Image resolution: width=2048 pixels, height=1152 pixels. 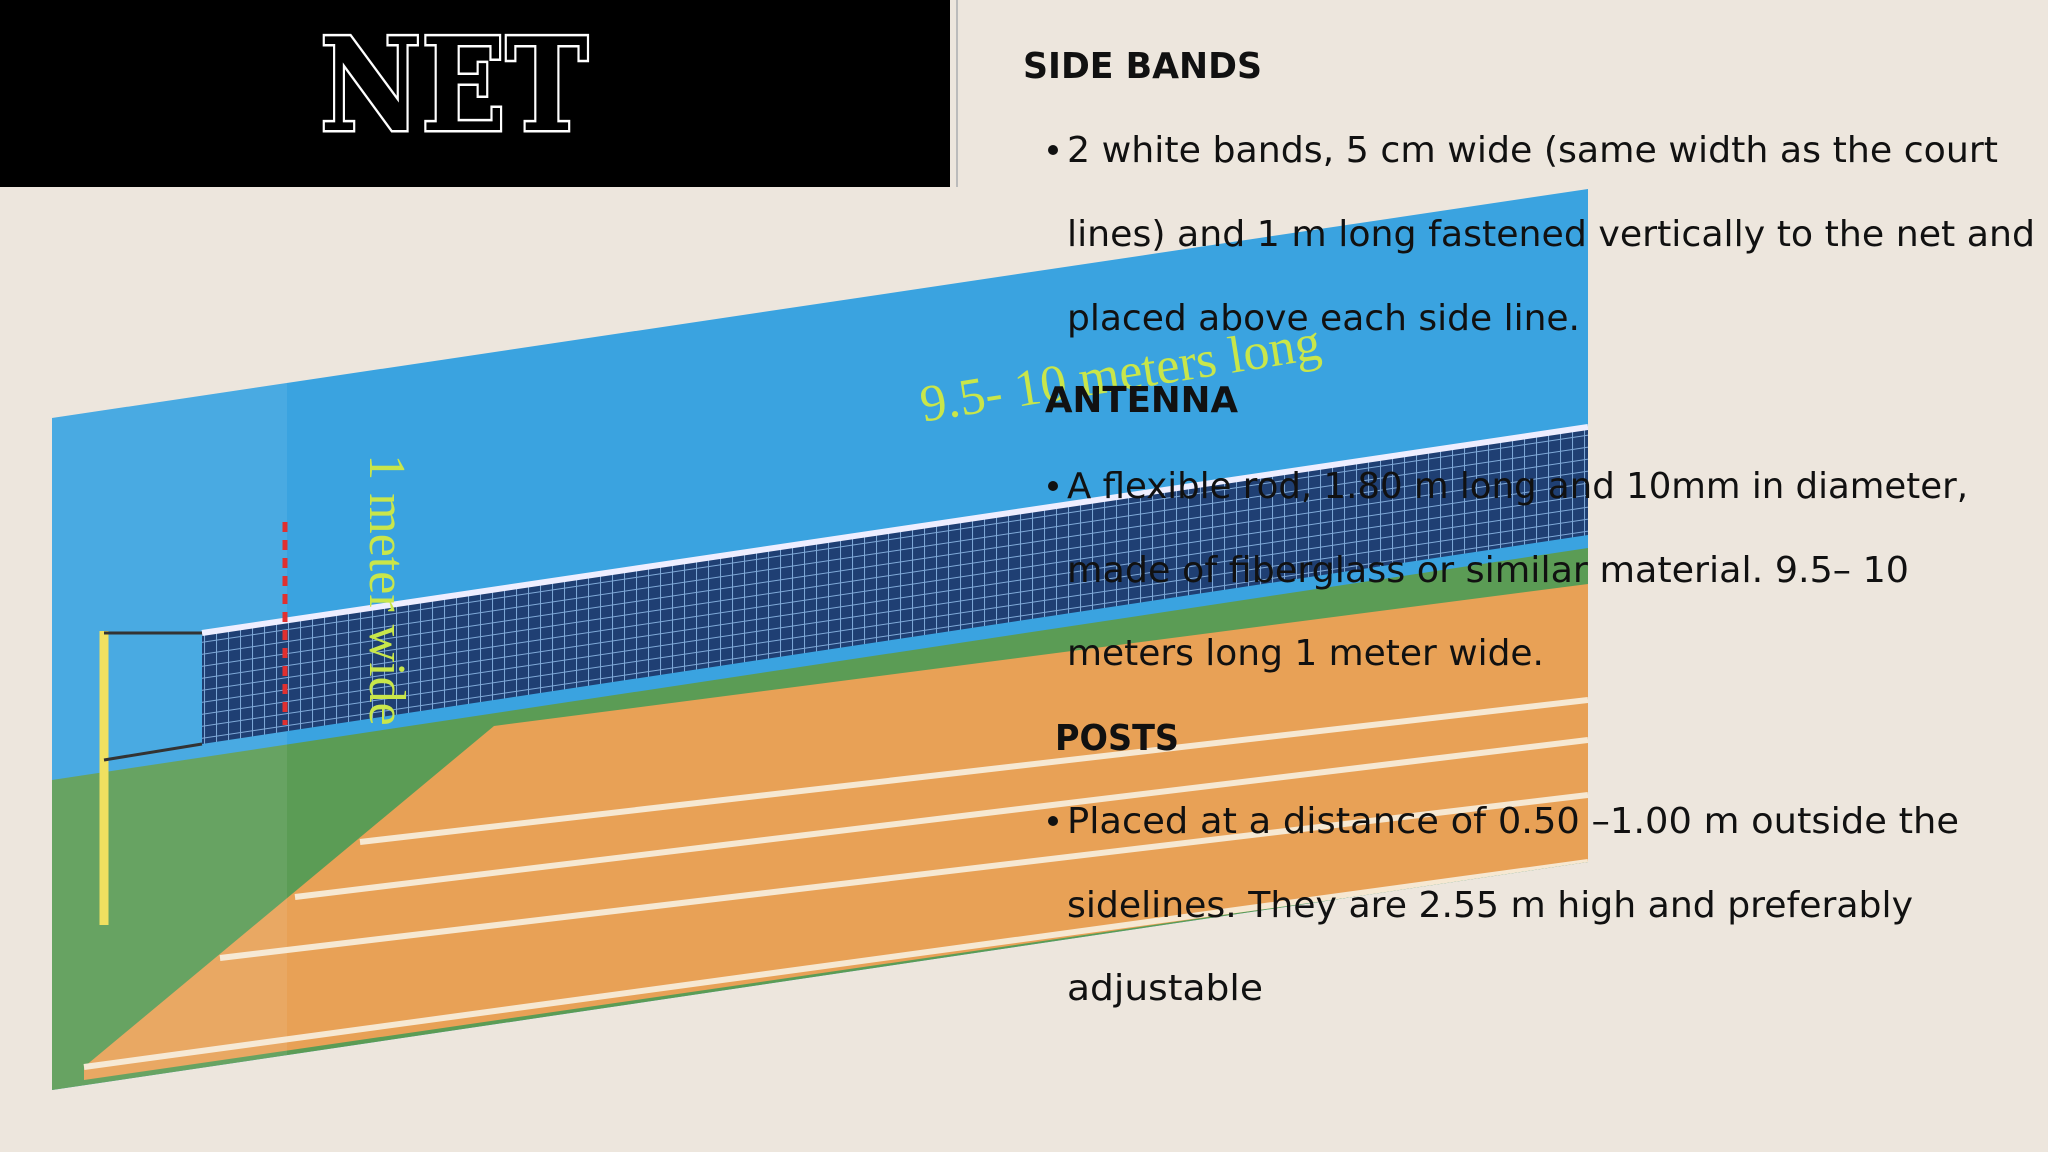 What do you see at coordinates (153, 752) in the screenshot?
I see `cable` at bounding box center [153, 752].